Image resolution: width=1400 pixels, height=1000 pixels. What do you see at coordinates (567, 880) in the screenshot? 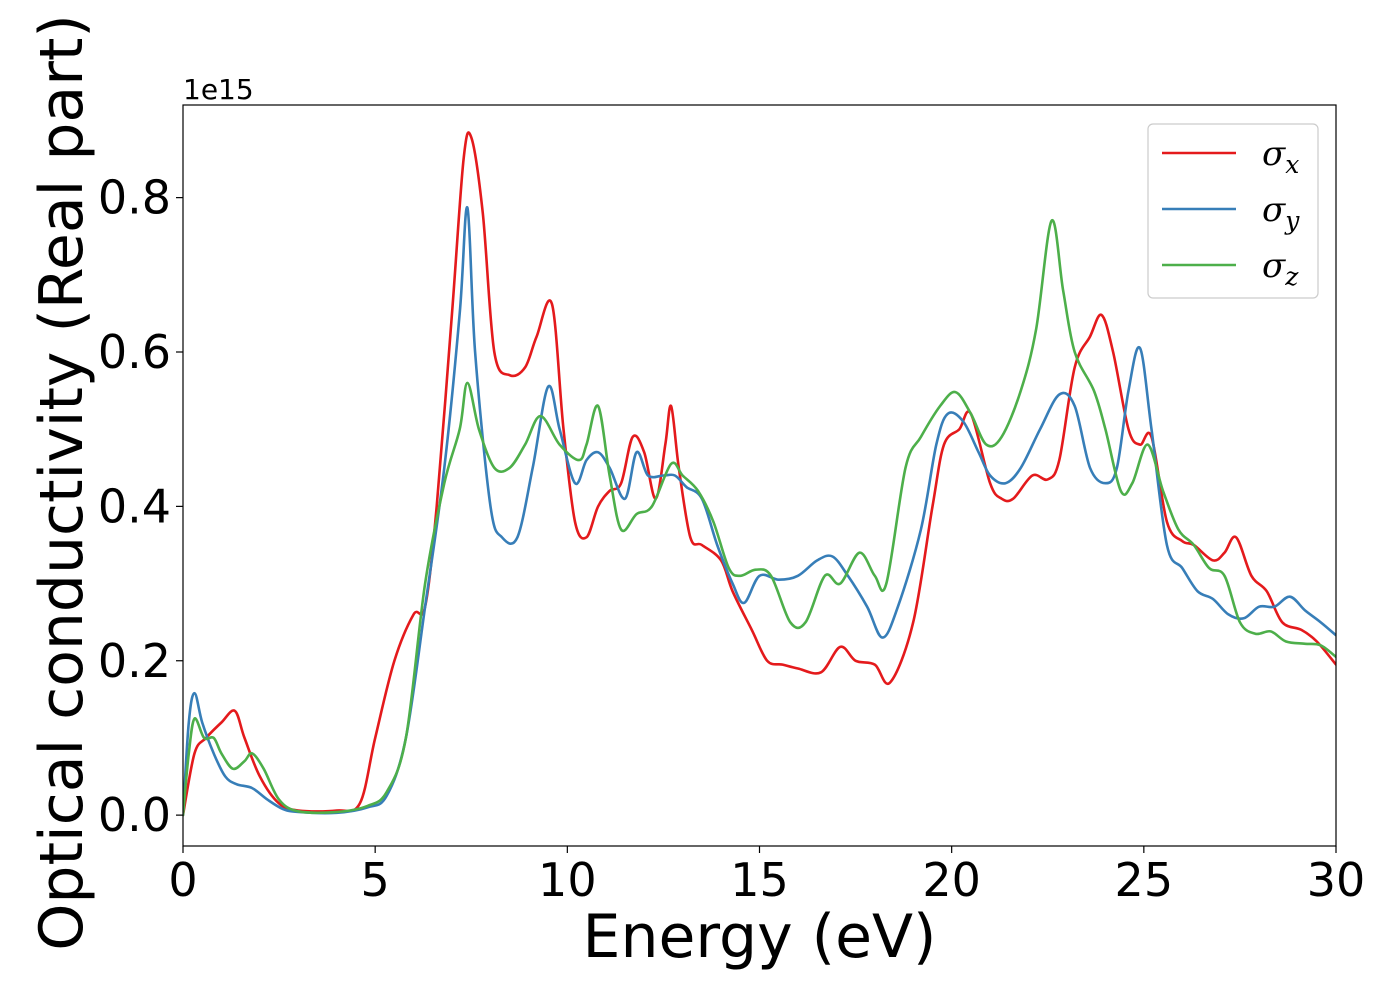
I see `x-tick-label: 10` at bounding box center [567, 880].